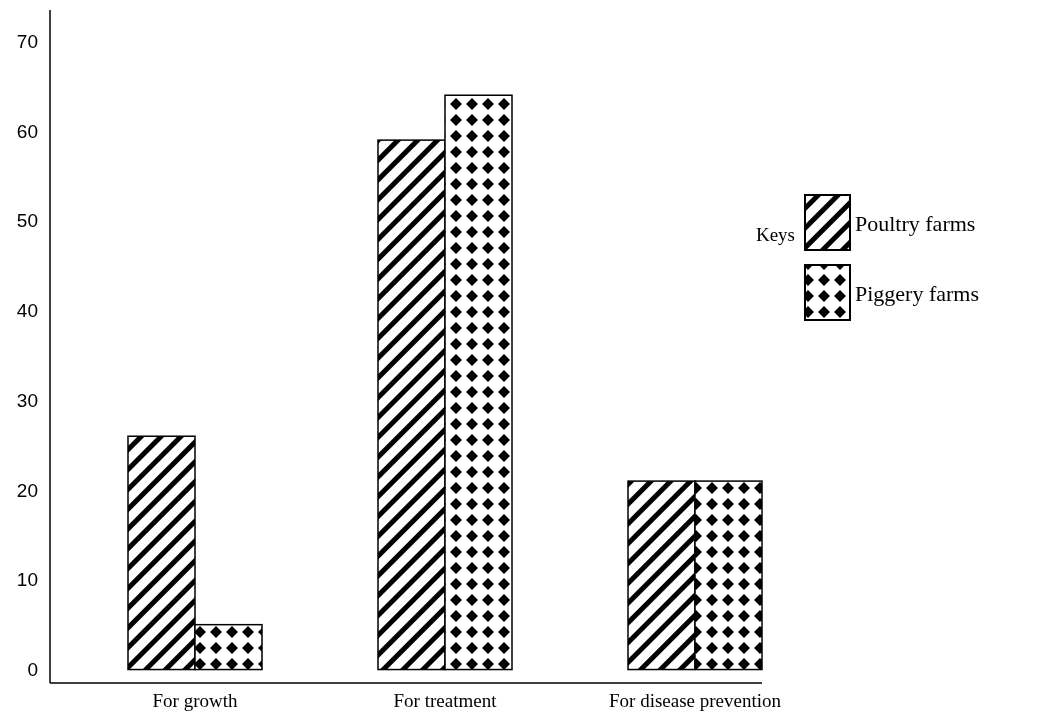 This screenshot has height=723, width=1038. I want to click on legend-title: Keys, so click(775, 234).